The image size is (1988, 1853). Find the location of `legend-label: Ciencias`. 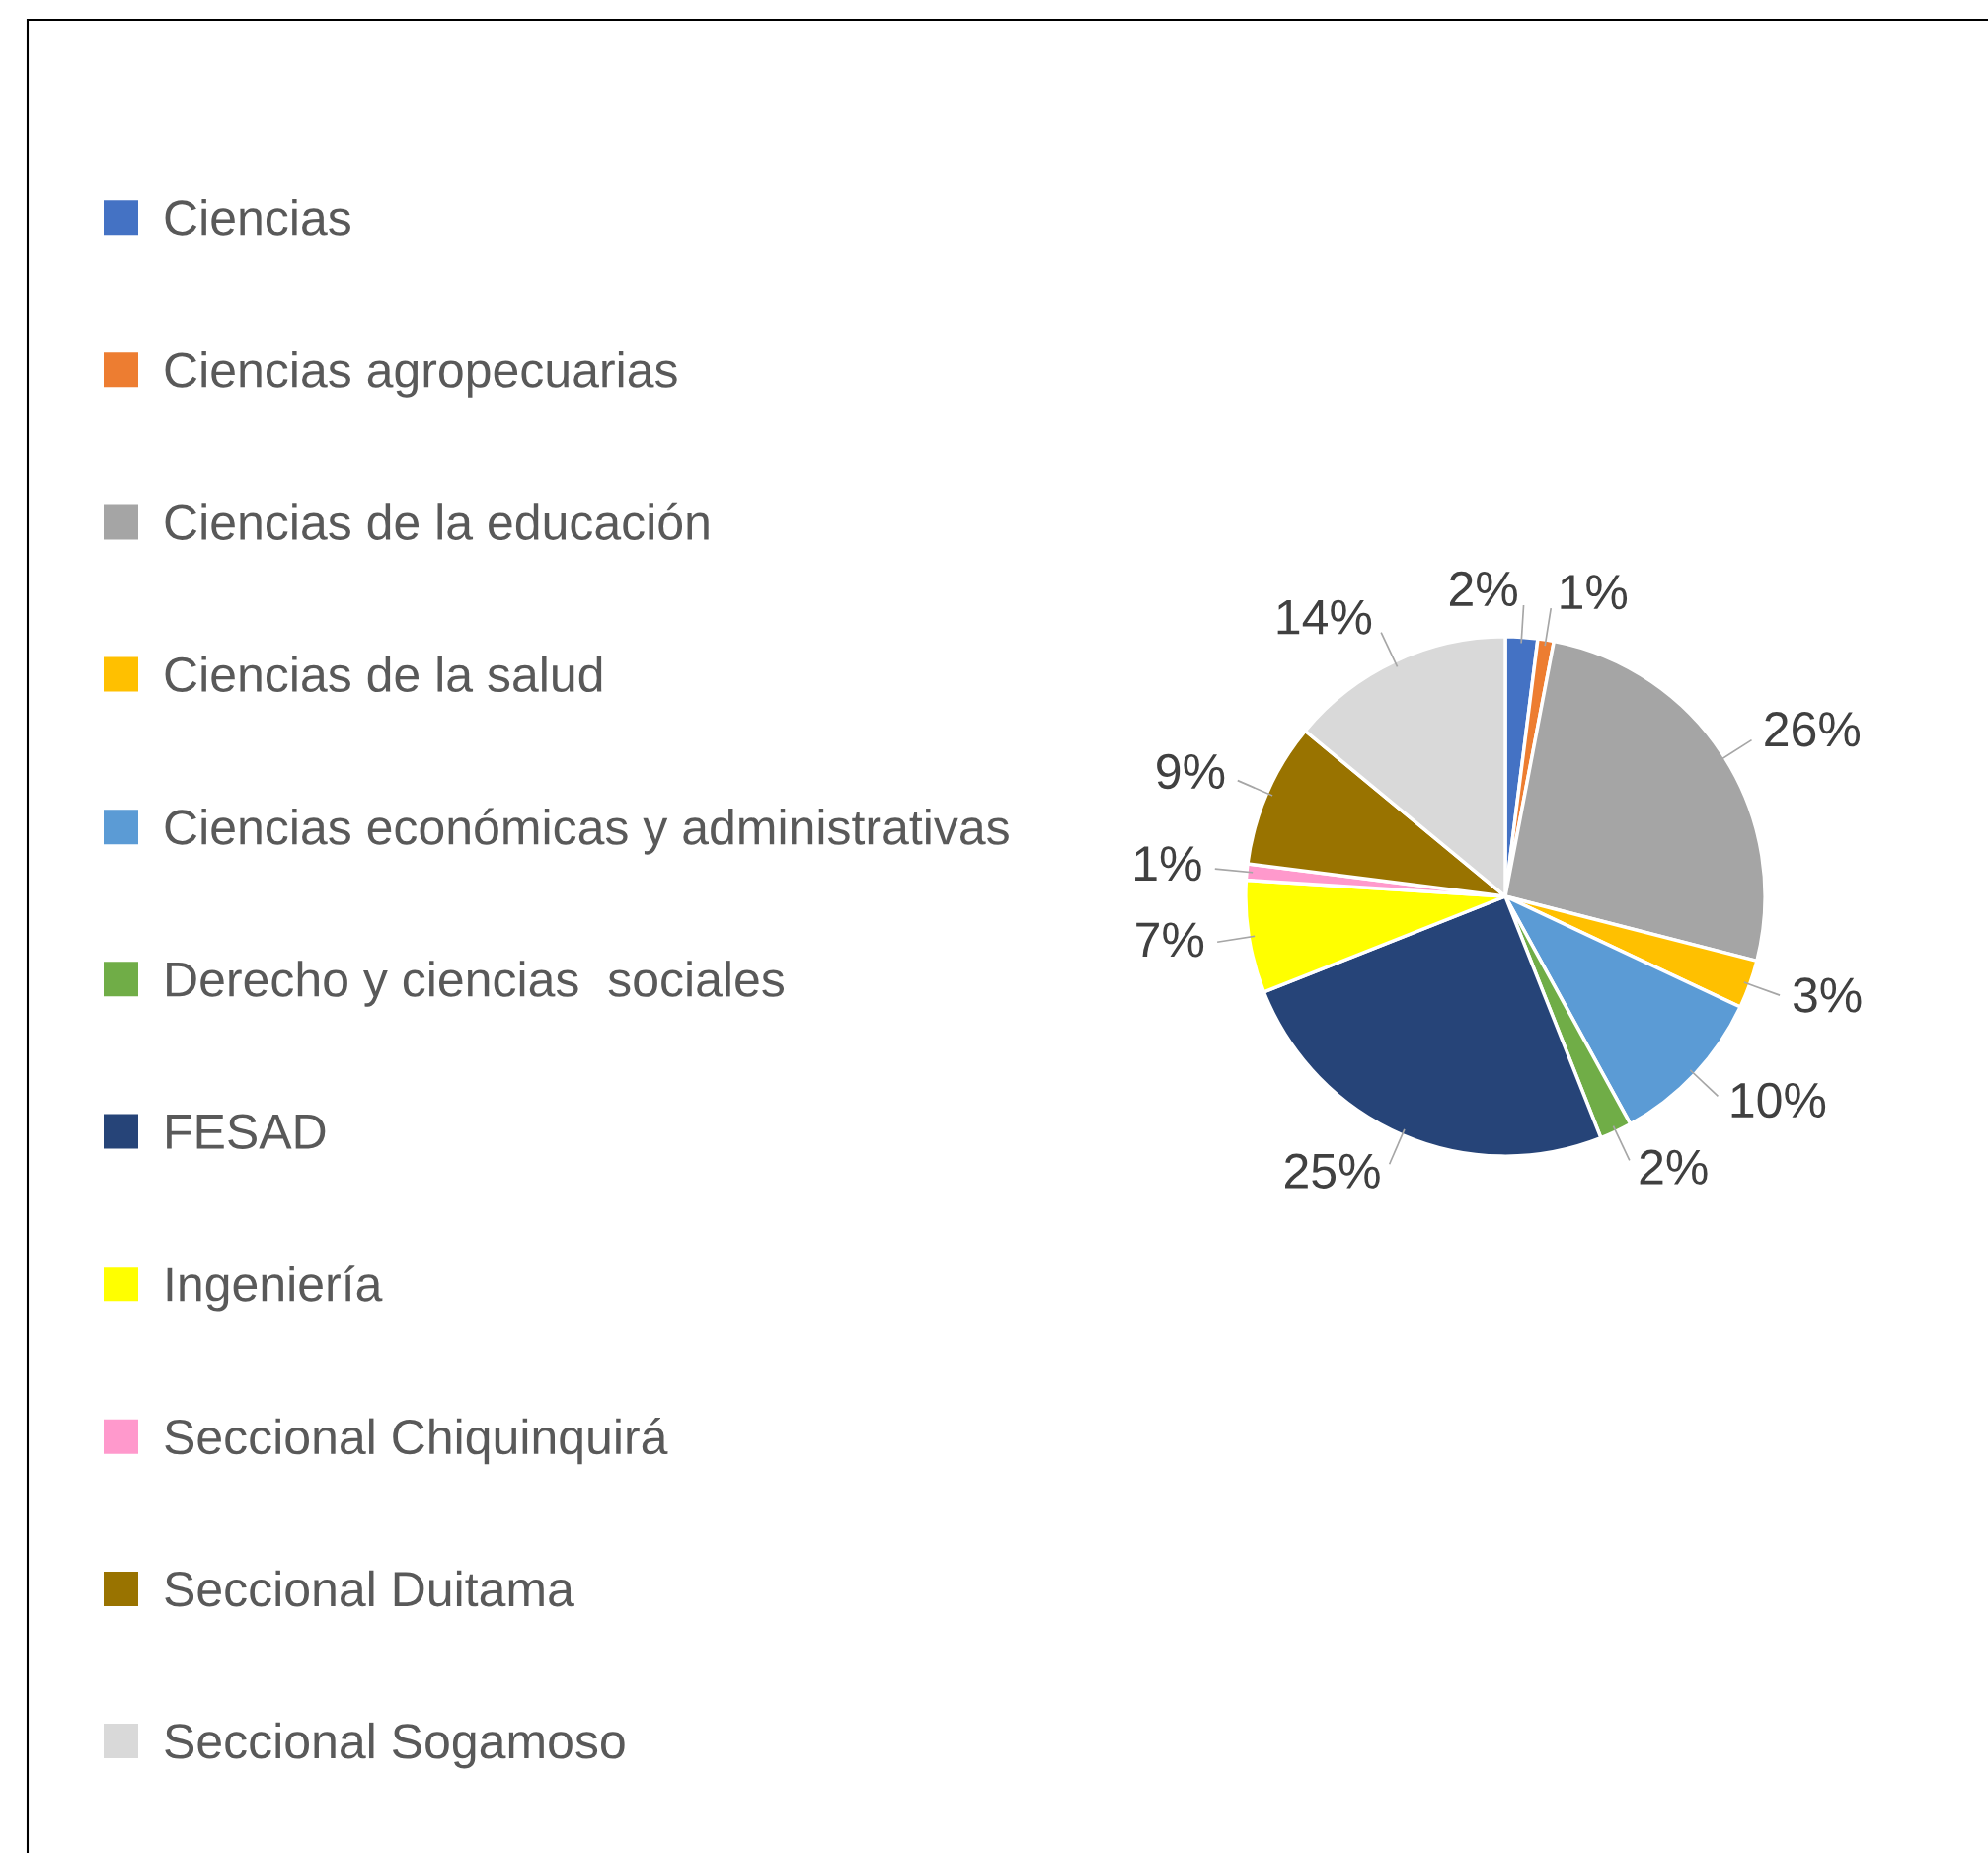

legend-label: Ciencias is located at coordinates (257, 218).